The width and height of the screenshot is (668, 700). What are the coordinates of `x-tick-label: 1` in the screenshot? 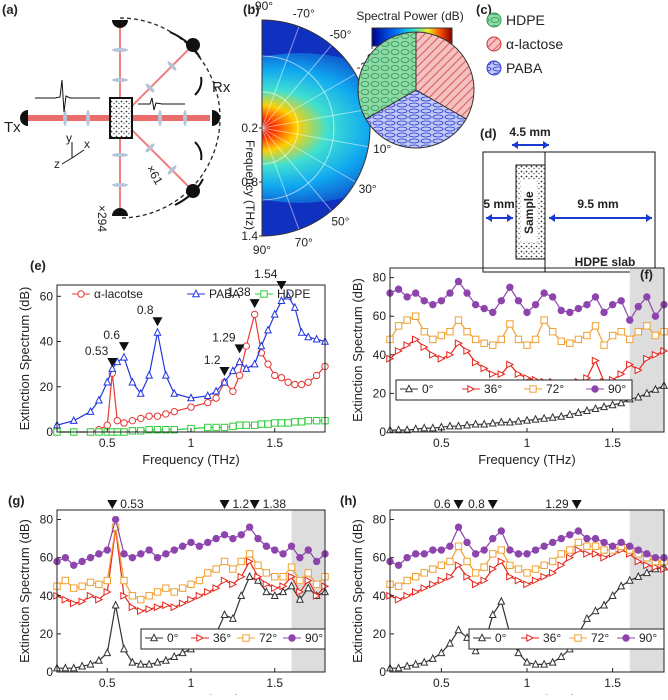 It's located at (527, 443).